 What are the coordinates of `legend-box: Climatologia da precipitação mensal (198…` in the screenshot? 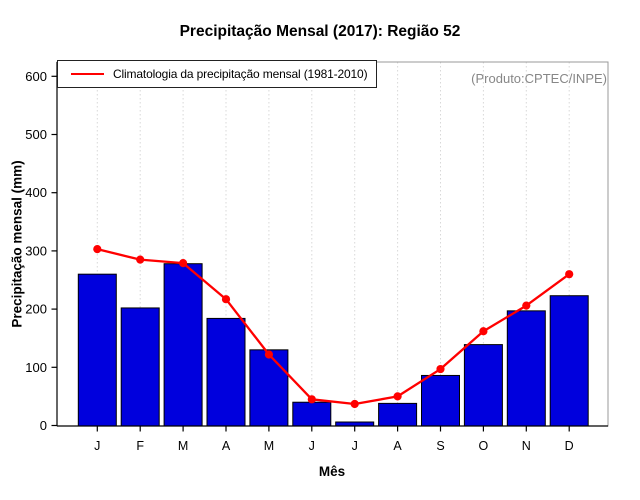 It's located at (217, 74).